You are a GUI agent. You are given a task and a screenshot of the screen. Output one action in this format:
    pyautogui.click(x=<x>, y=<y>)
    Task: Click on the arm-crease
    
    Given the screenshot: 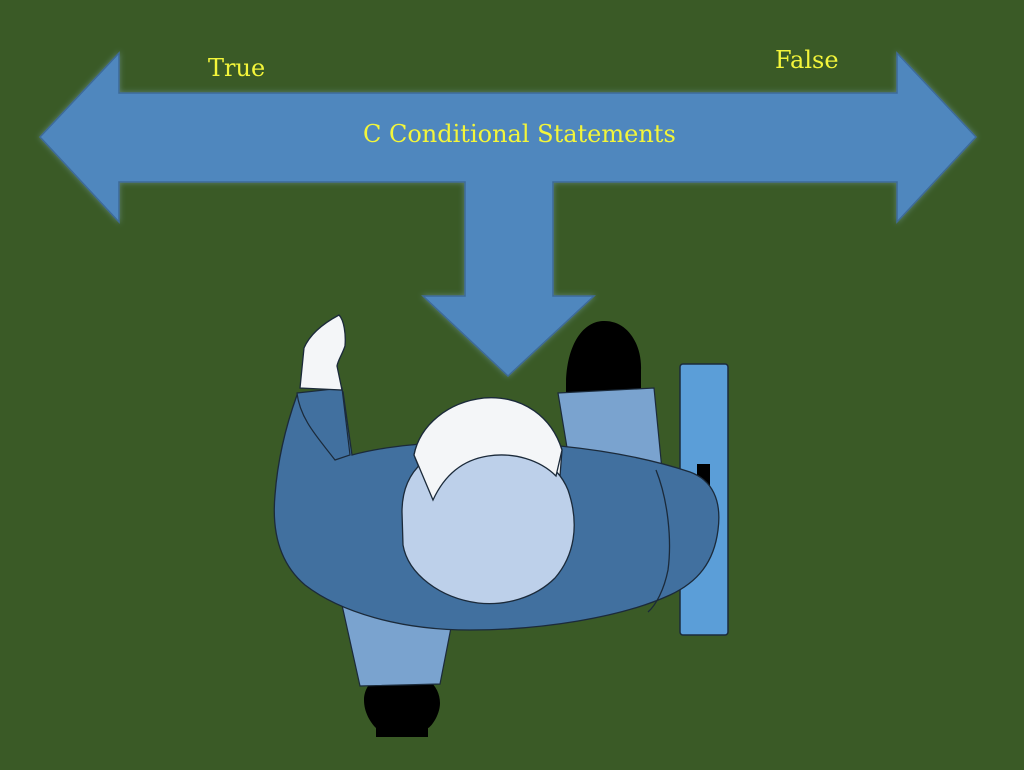 What is the action you would take?
    pyautogui.click(x=659, y=541)
    